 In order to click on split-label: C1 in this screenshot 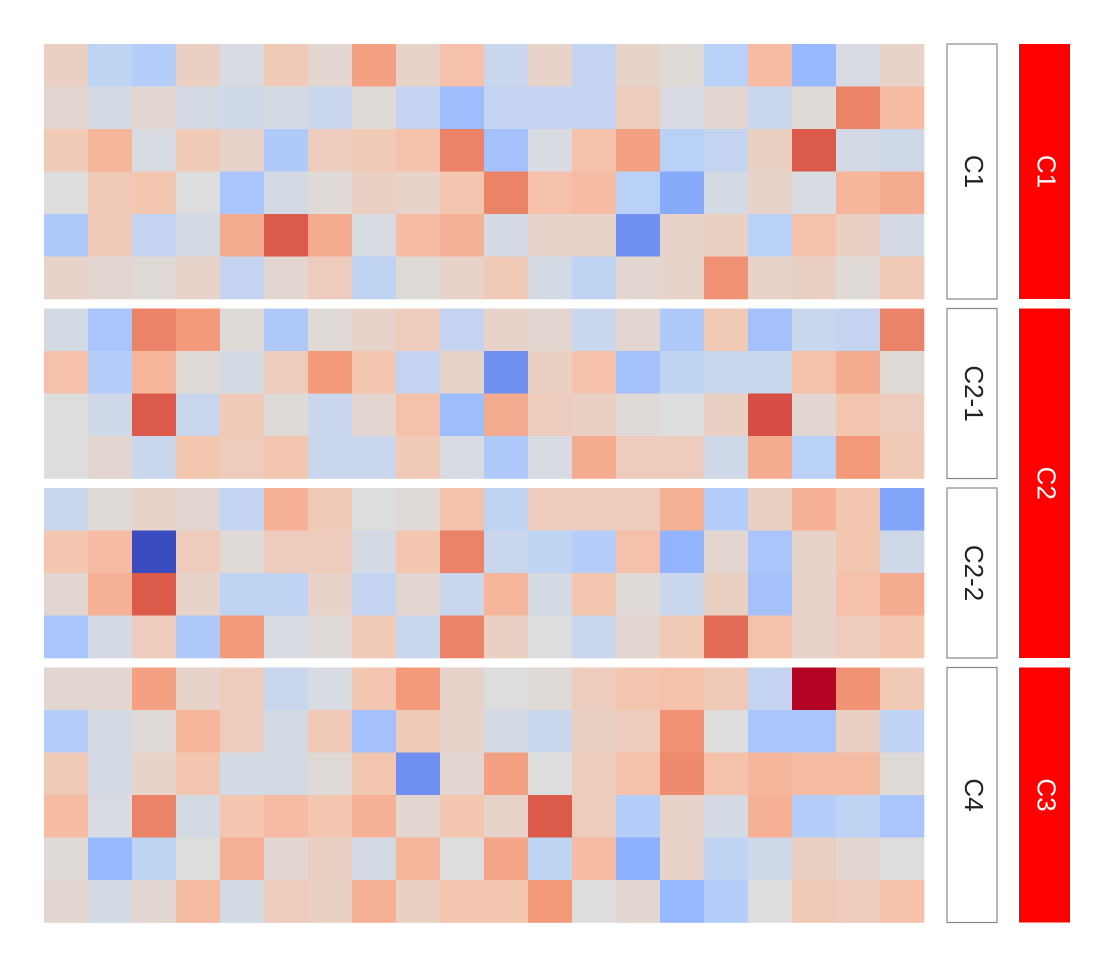, I will do `click(974, 171)`.